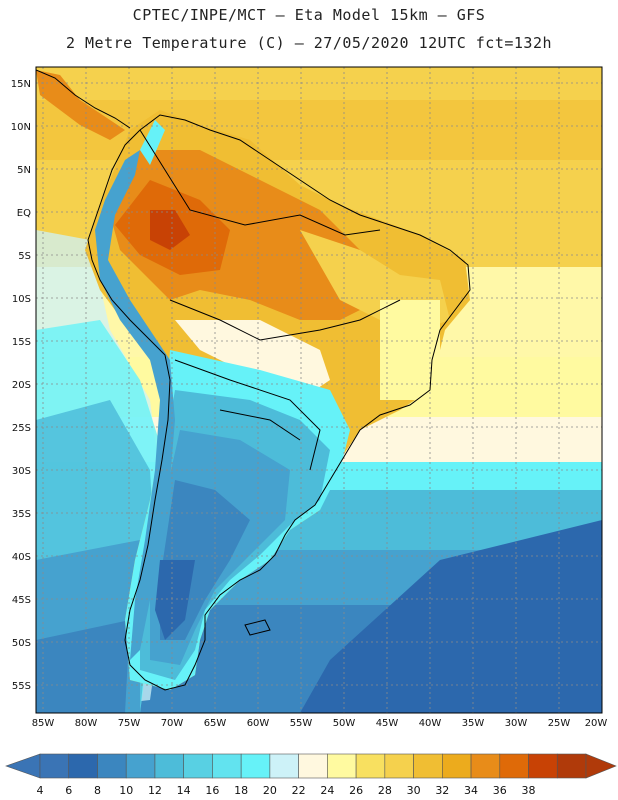  What do you see at coordinates (559, 723) in the screenshot?
I see `lon-label: 25W` at bounding box center [559, 723].